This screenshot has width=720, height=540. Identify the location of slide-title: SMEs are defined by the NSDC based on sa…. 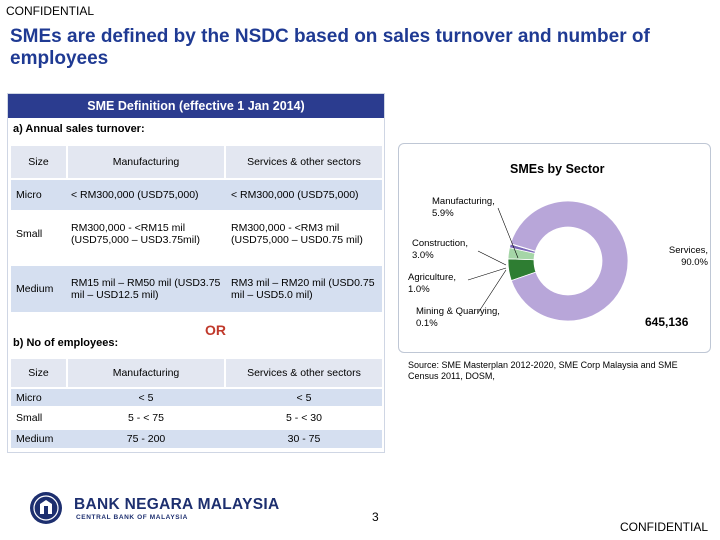
(330, 47).